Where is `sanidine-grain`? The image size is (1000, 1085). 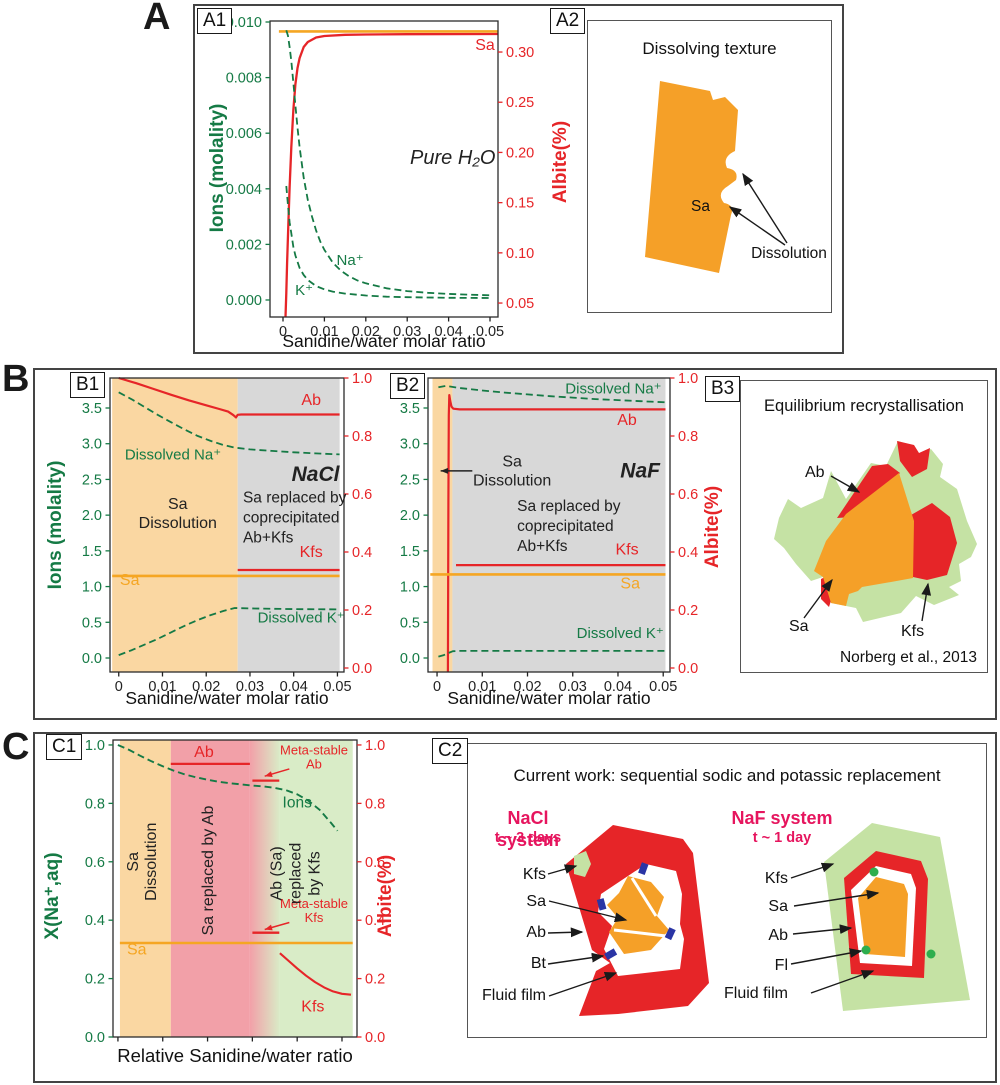 sanidine-grain is located at coordinates (691, 177).